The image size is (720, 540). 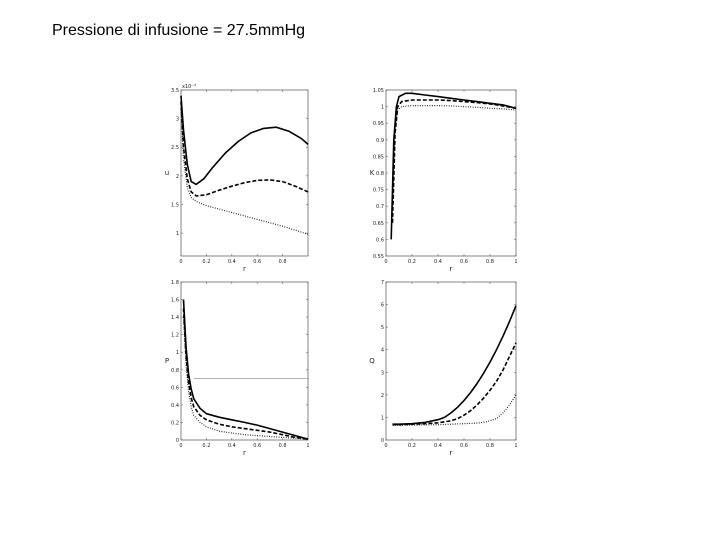 What do you see at coordinates (382, 108) in the screenshot?
I see `top-right-ytick-label-1: 1` at bounding box center [382, 108].